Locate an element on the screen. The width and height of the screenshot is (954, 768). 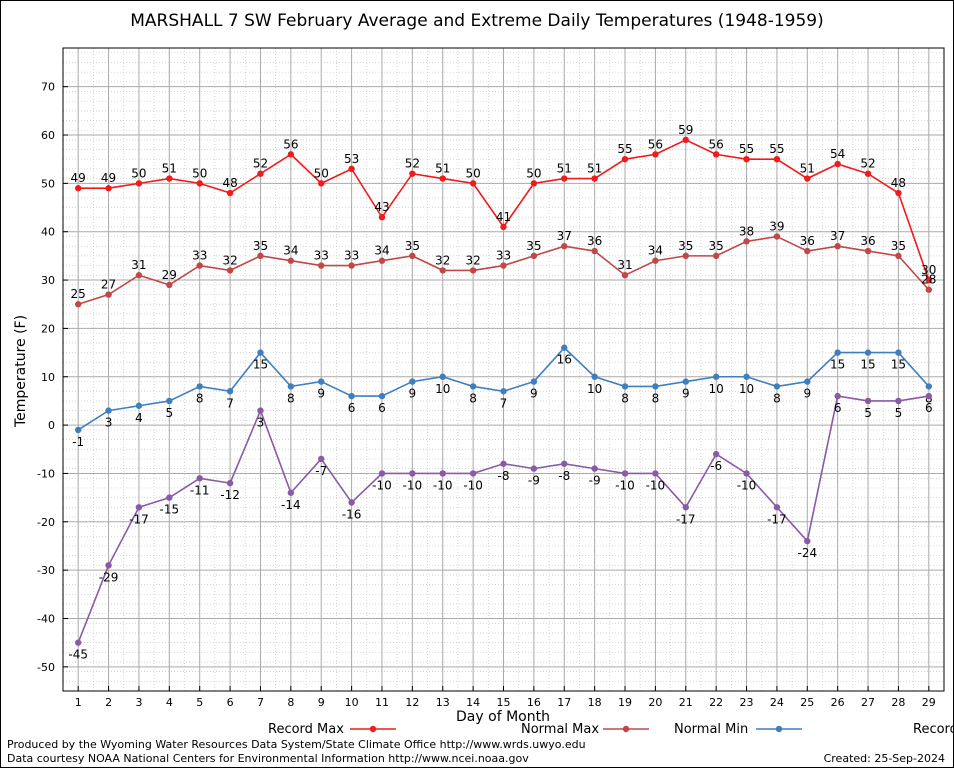
record-max-data-label: 54 is located at coordinates (837, 154).